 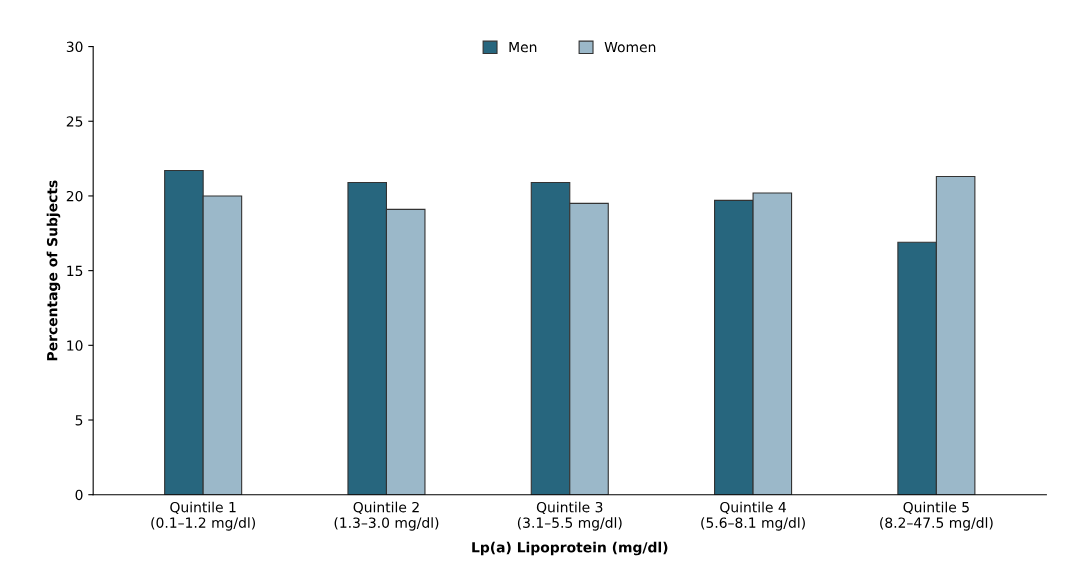 I want to click on y-tick-label: 0, so click(x=79, y=495).